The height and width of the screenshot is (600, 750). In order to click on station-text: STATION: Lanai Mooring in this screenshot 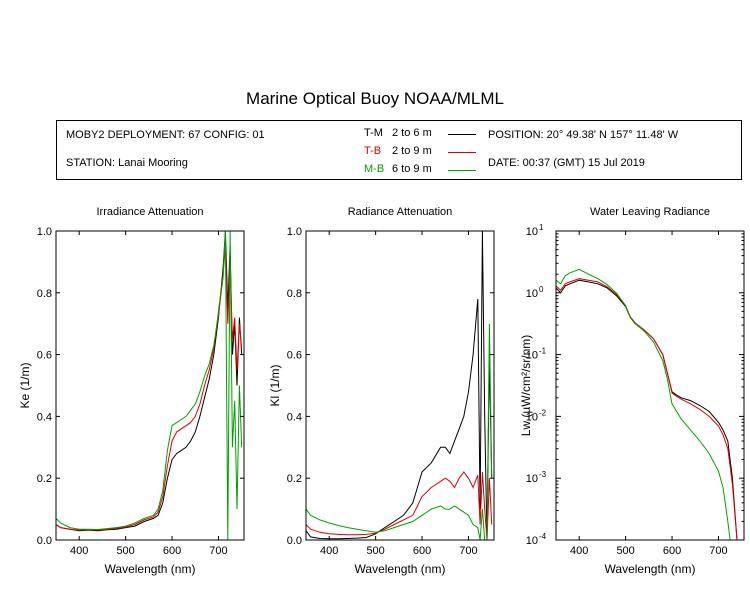, I will do `click(127, 163)`.